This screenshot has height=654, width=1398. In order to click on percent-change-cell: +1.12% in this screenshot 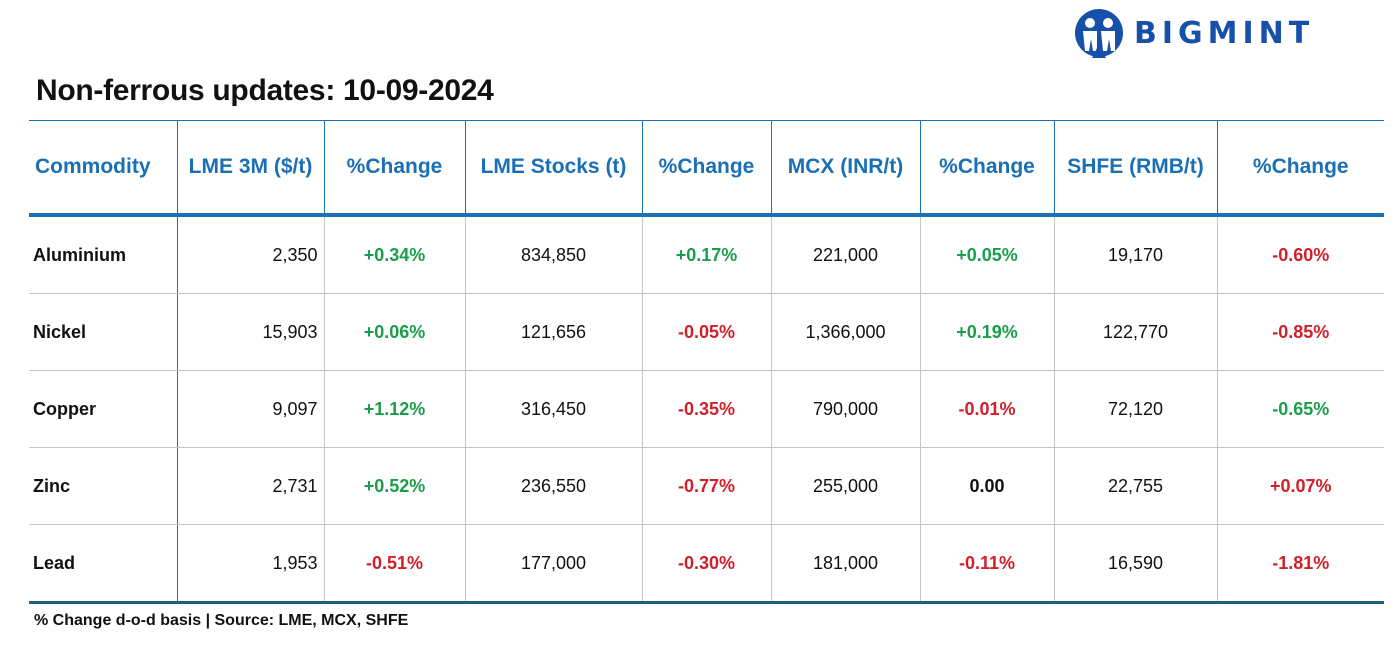, I will do `click(394, 409)`.